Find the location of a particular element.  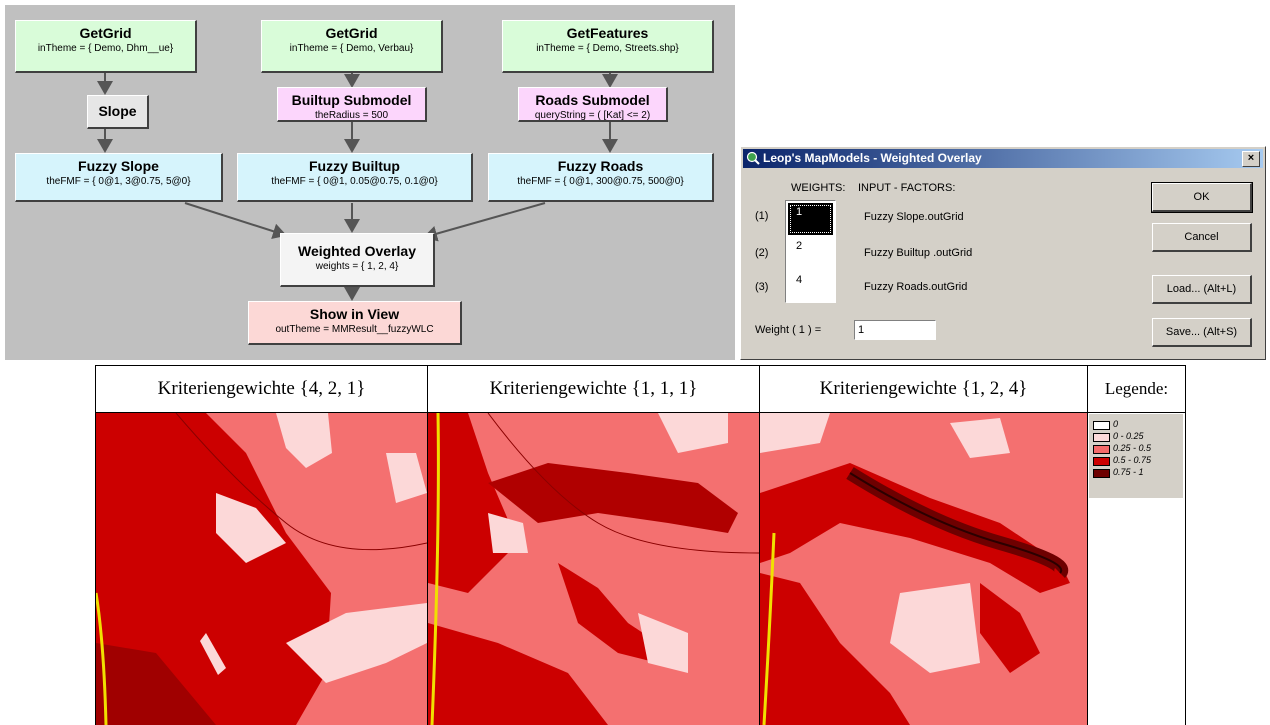

node-title: Fuzzy Slope is located at coordinates (118, 166).